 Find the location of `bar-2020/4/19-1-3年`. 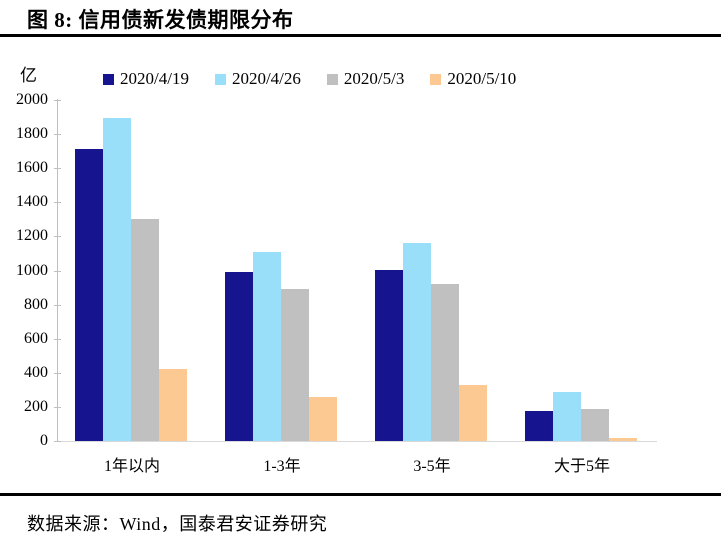

bar-2020/4/19-1-3年 is located at coordinates (239, 356).